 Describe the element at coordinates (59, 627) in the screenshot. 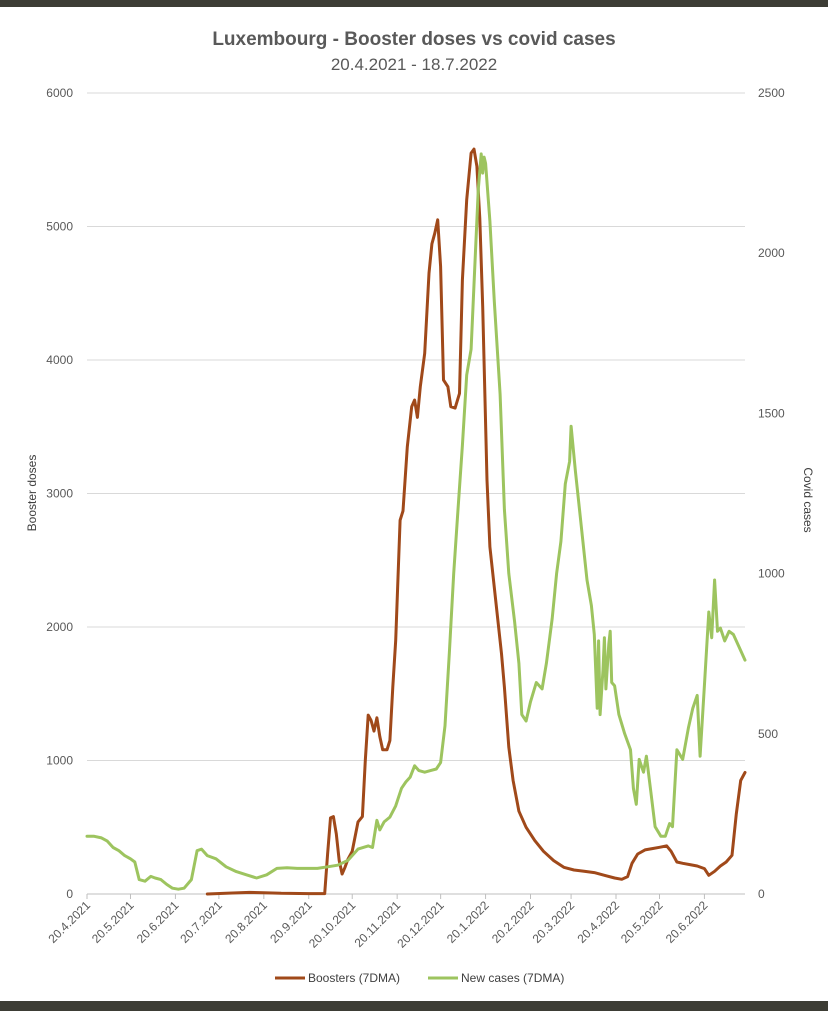

I see `left-tick-label: 2000` at that location.